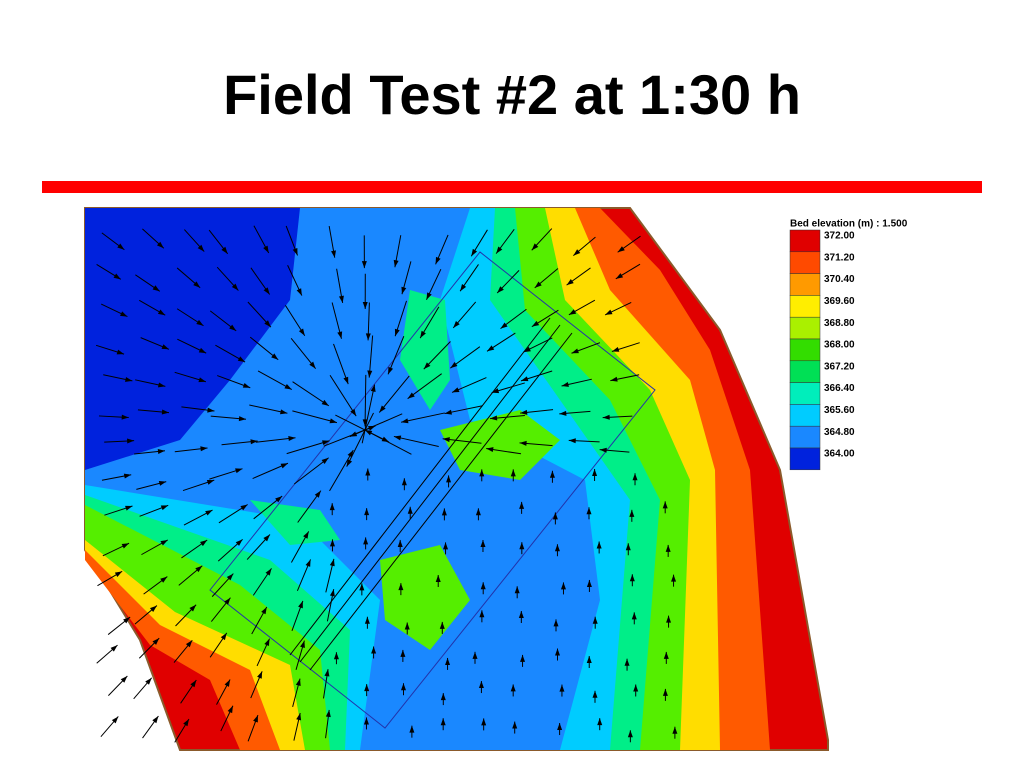  I want to click on legend-label: 364.80, so click(839, 432).